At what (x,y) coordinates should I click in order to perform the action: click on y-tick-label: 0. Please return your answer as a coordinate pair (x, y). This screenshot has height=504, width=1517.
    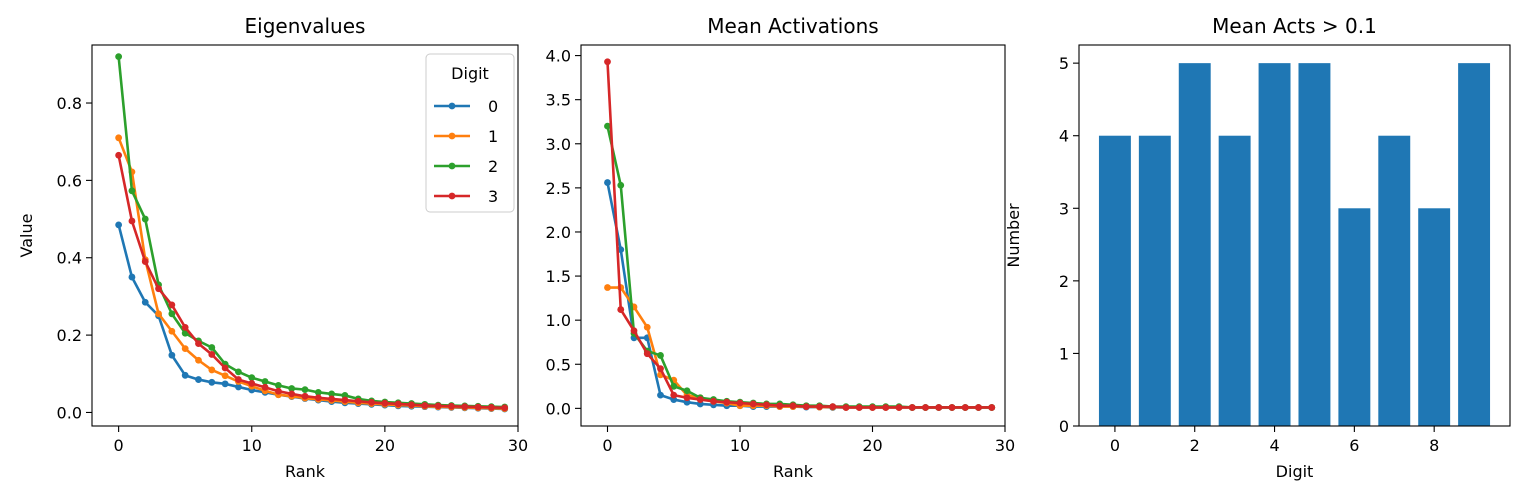
    Looking at the image, I should click on (1064, 426).